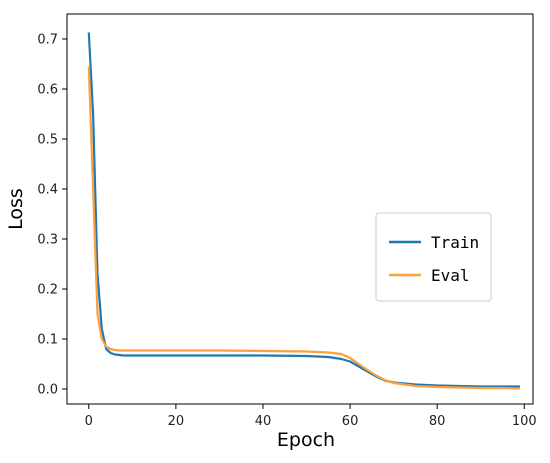  I want to click on x-axis-title: Epoch, so click(306, 440).